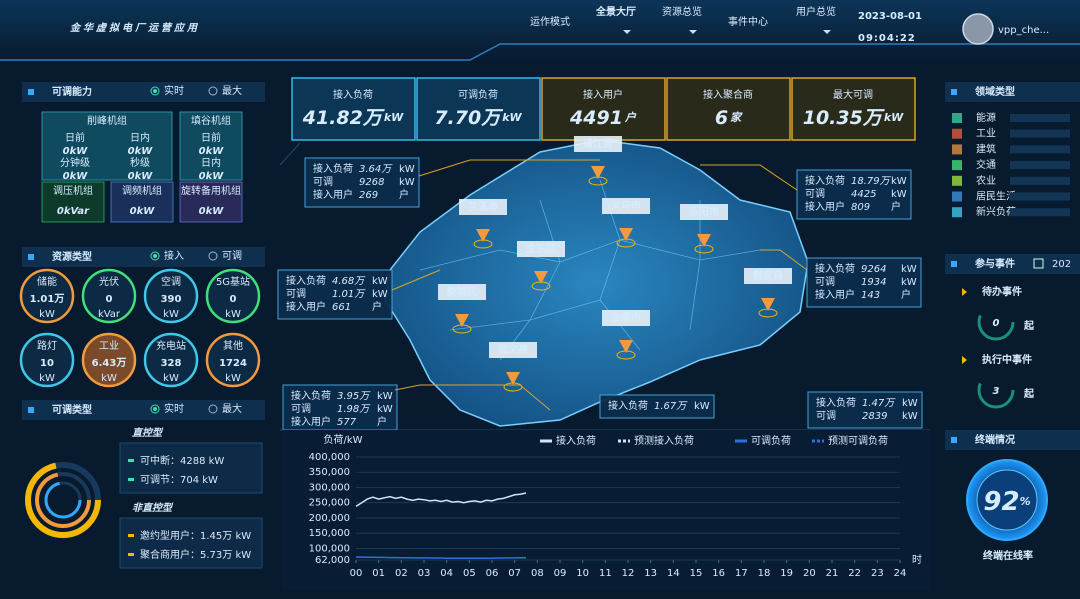  What do you see at coordinates (47, 363) in the screenshot?
I see `resource-value: 10` at bounding box center [47, 363].